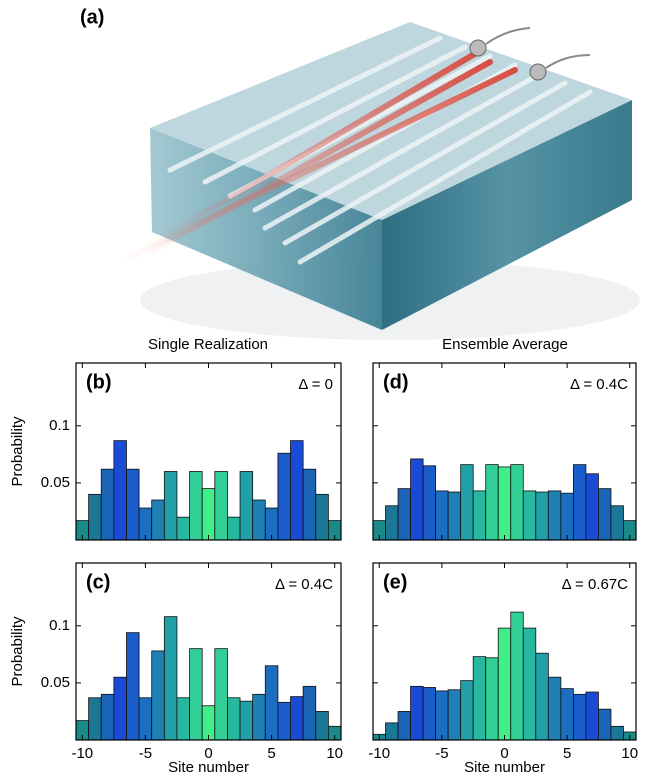 The width and height of the screenshot is (649, 776). Describe the element at coordinates (595, 584) in the screenshot. I see `annotation: Δ = 0.67C` at that location.